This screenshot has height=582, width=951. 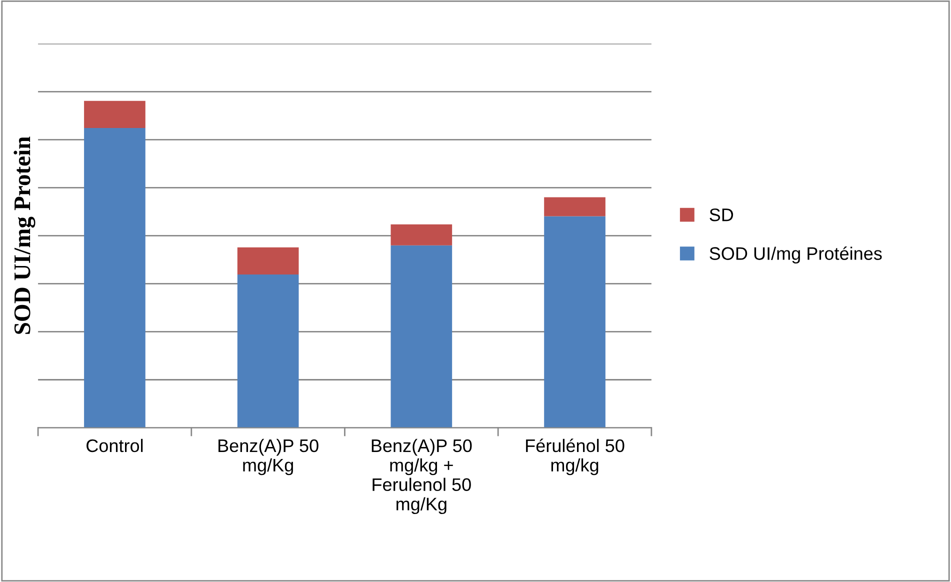 What do you see at coordinates (268, 457) in the screenshot?
I see `x-tick-label: Benz(A)P 50 mg/Kg` at bounding box center [268, 457].